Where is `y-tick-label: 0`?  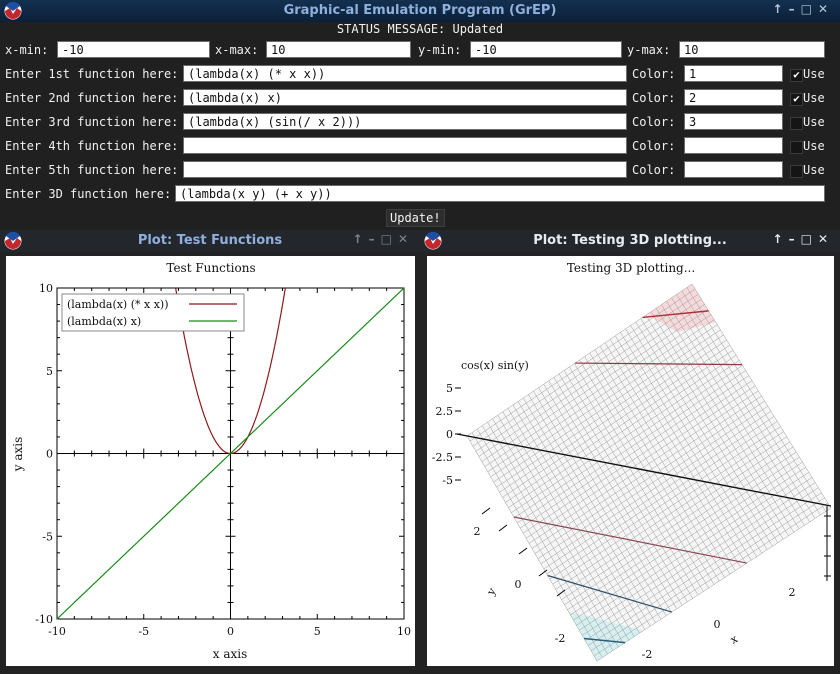
y-tick-label: 0 is located at coordinates (49, 454).